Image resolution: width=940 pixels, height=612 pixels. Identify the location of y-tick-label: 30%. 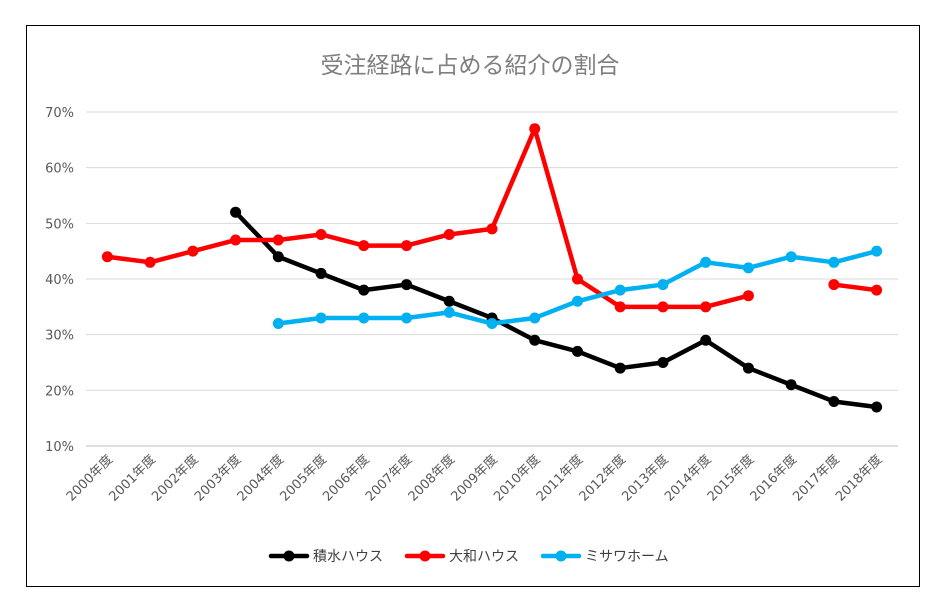
(59, 336).